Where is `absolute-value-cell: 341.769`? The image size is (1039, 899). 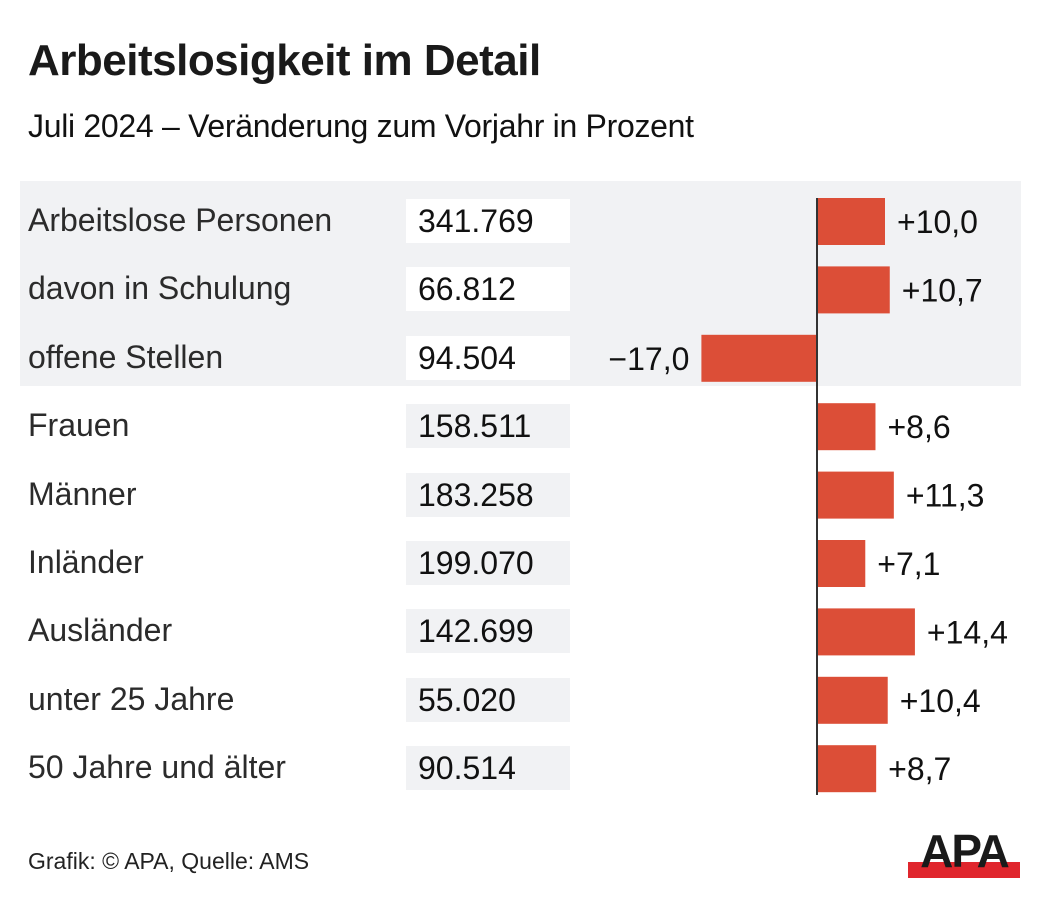 absolute-value-cell: 341.769 is located at coordinates (488, 221).